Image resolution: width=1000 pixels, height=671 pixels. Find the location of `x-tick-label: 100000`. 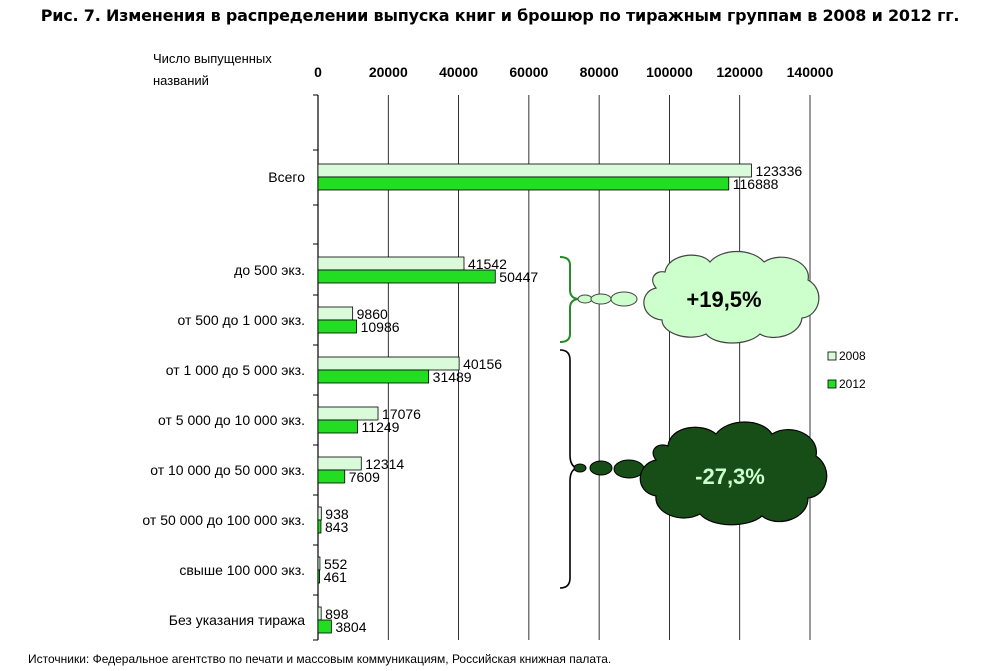

x-tick-label: 100000 is located at coordinates (669, 72).